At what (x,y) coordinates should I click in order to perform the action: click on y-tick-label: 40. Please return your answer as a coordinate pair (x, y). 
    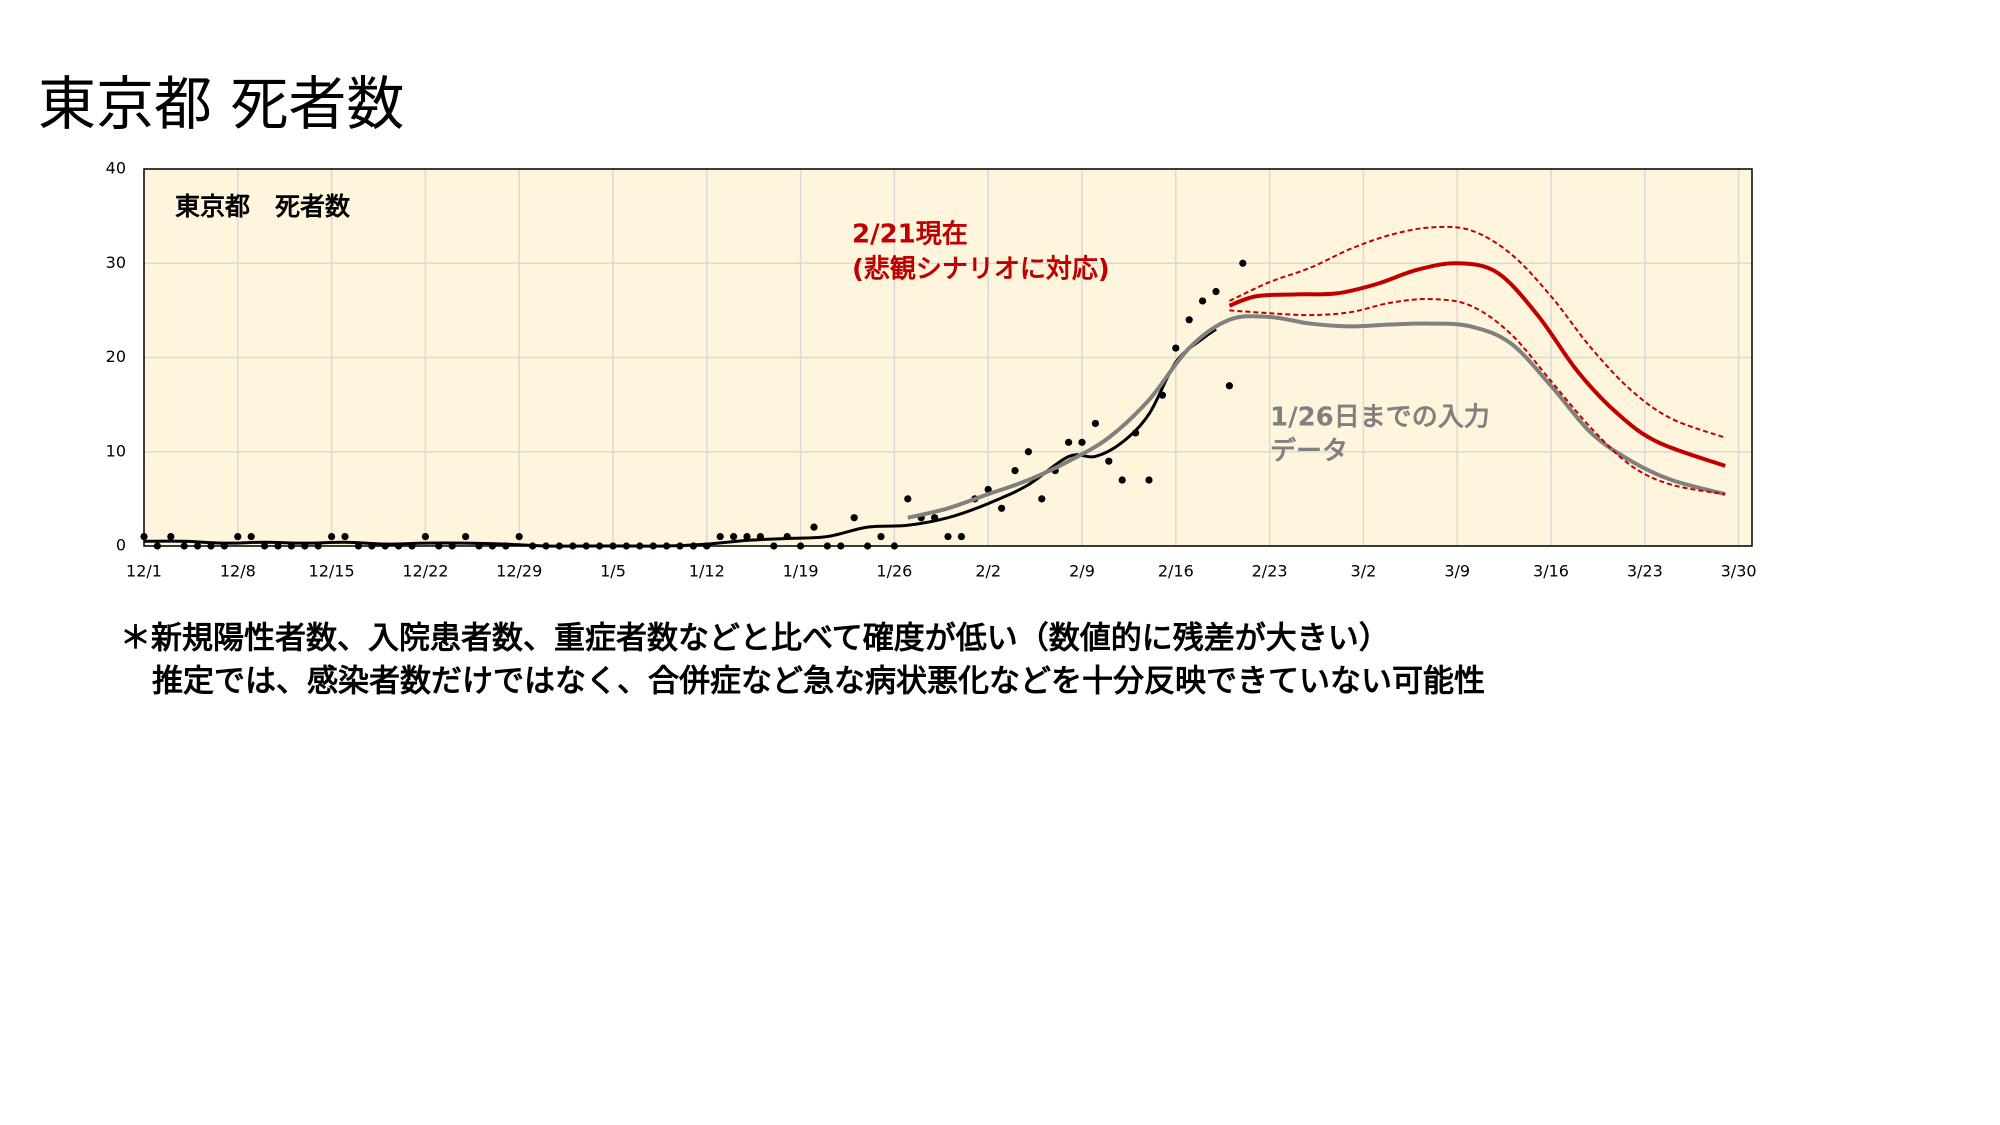
    Looking at the image, I should click on (116, 168).